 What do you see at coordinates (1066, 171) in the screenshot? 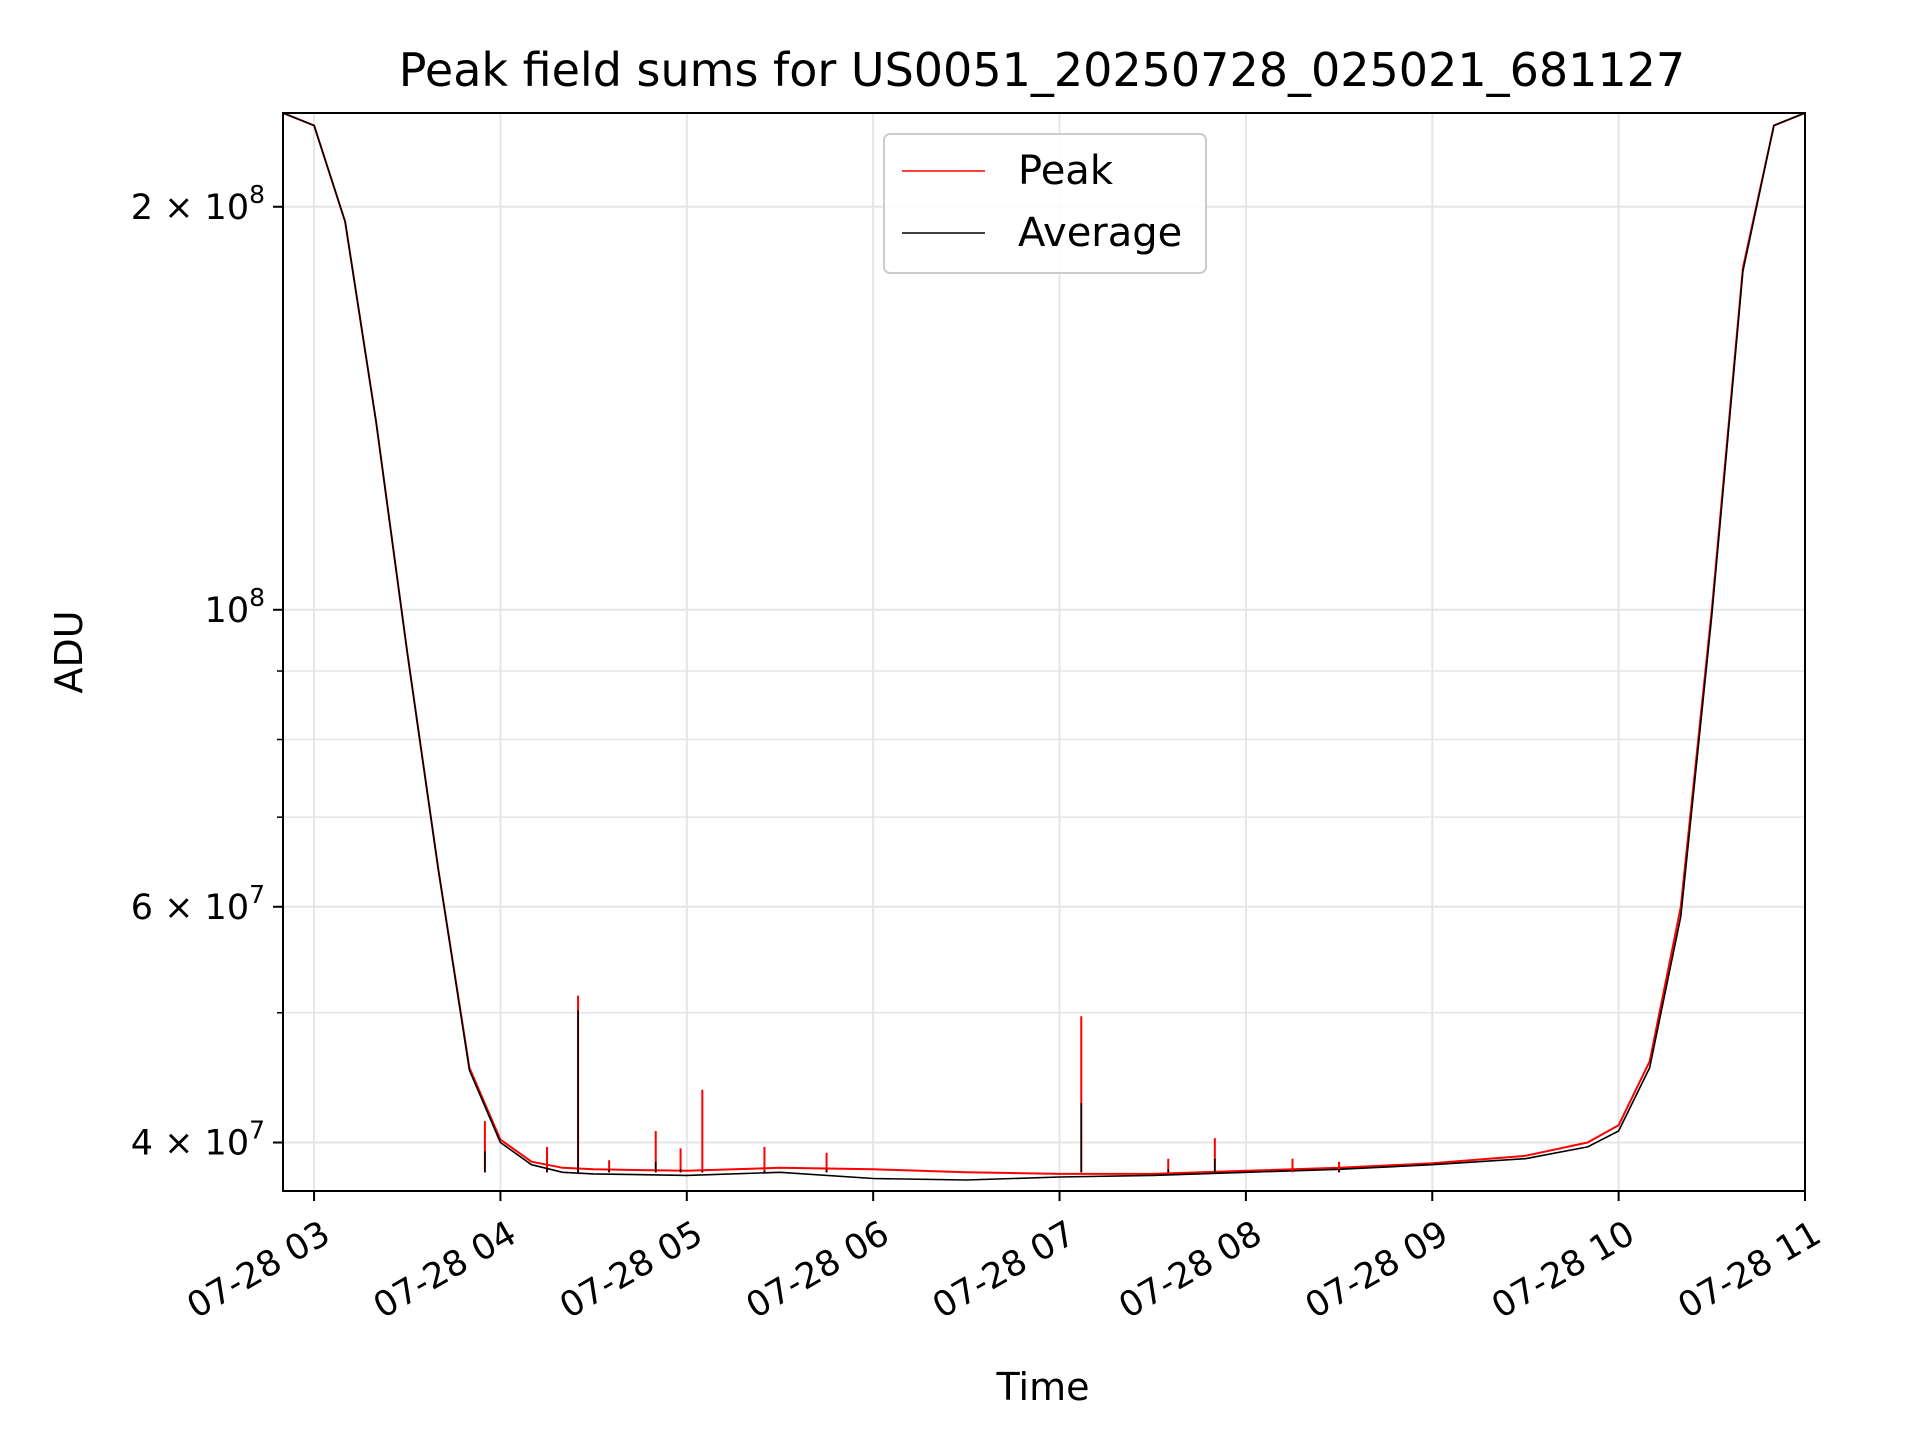
I see `legend-label-peak: Peak` at bounding box center [1066, 171].